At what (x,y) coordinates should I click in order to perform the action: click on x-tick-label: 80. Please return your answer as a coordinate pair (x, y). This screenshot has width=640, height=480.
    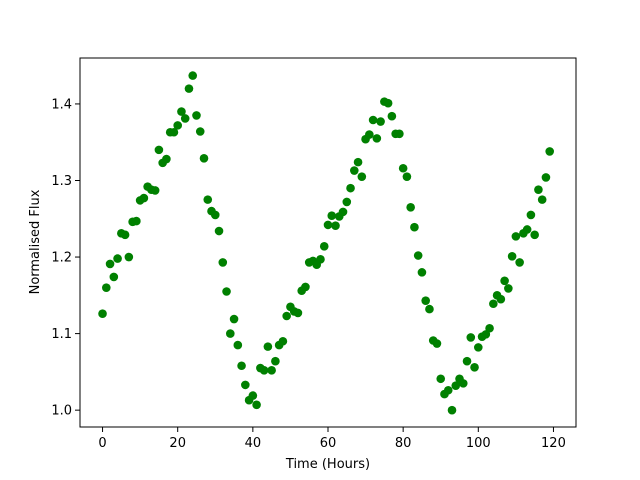
    Looking at the image, I should click on (403, 443).